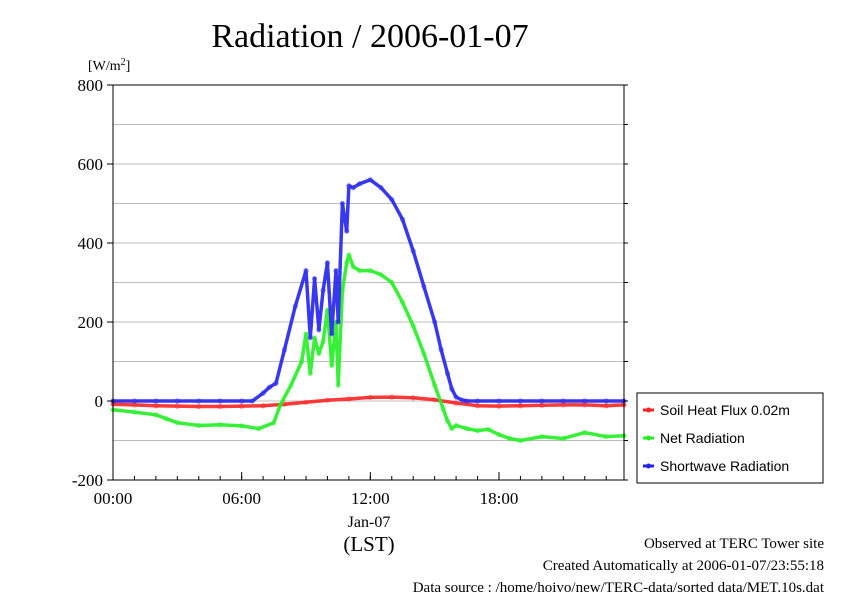 The width and height of the screenshot is (842, 597). What do you see at coordinates (91, 164) in the screenshot?
I see `y-tick-label: 600` at bounding box center [91, 164].